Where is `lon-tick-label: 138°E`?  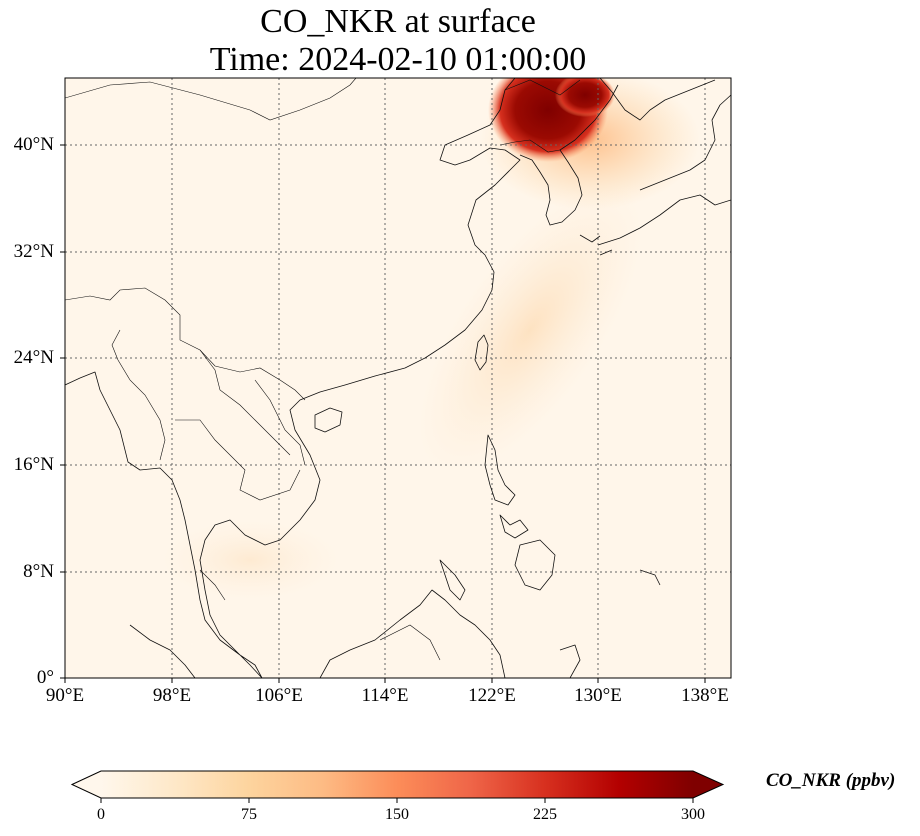
lon-tick-label: 138°E is located at coordinates (705, 695).